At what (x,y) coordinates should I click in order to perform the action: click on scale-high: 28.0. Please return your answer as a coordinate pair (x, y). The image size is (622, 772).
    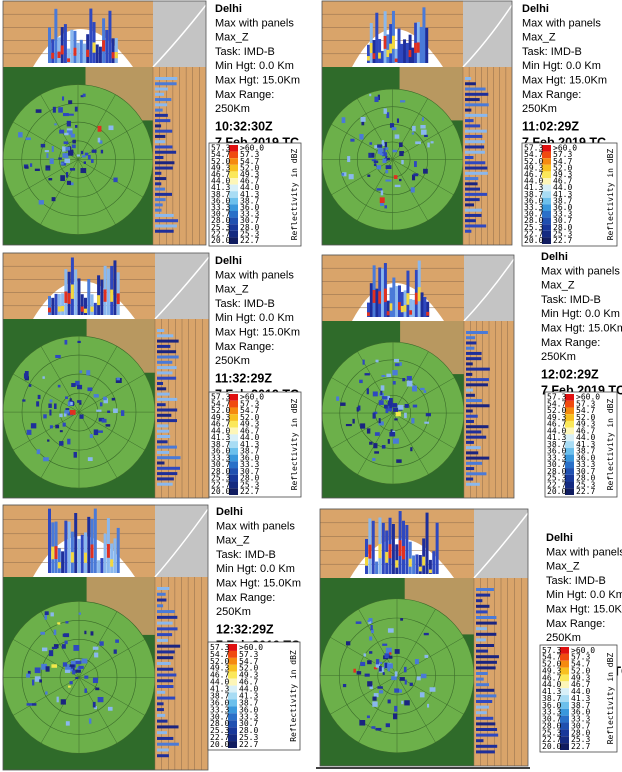
    Looking at the image, I should click on (585, 478).